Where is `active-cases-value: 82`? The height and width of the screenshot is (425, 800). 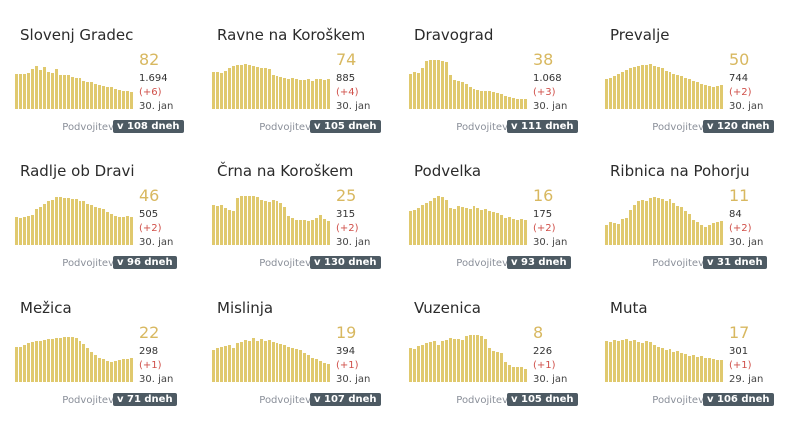 active-cases-value: 82 is located at coordinates (149, 59).